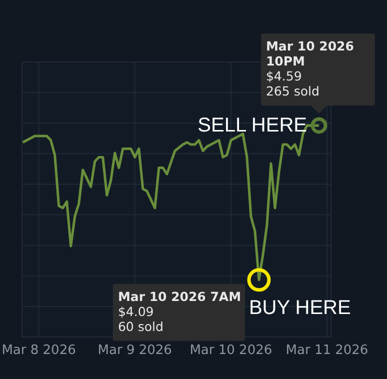  Describe the element at coordinates (310, 68) in the screenshot. I see `annotation: Mar 10 2026 10PM $4.59 265 sold` at that location.